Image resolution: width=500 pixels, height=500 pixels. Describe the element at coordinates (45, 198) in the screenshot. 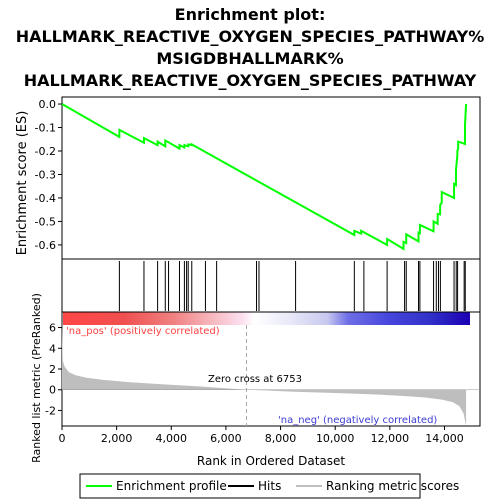

I see `es-y-tick-label-4: -0.4` at that location.